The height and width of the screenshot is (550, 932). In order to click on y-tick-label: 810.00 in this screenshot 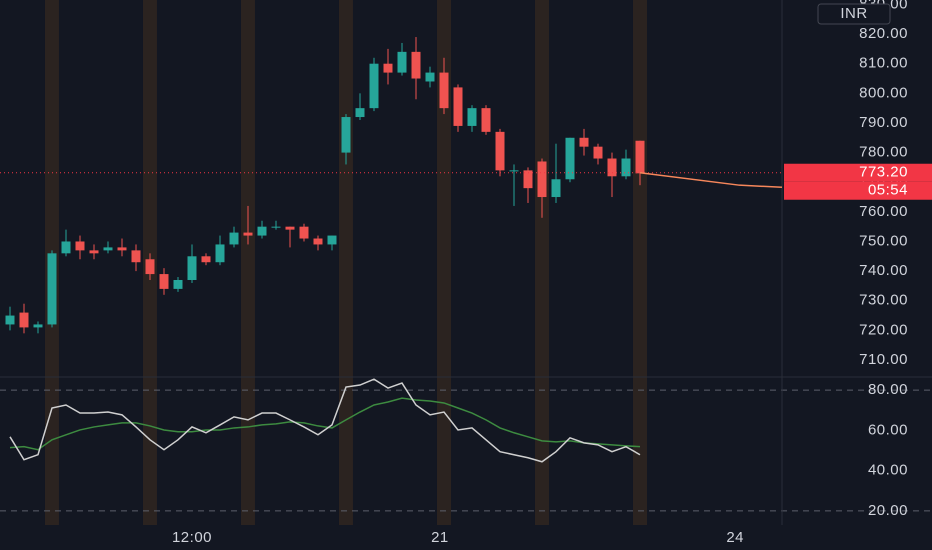, I will do `click(883, 63)`.